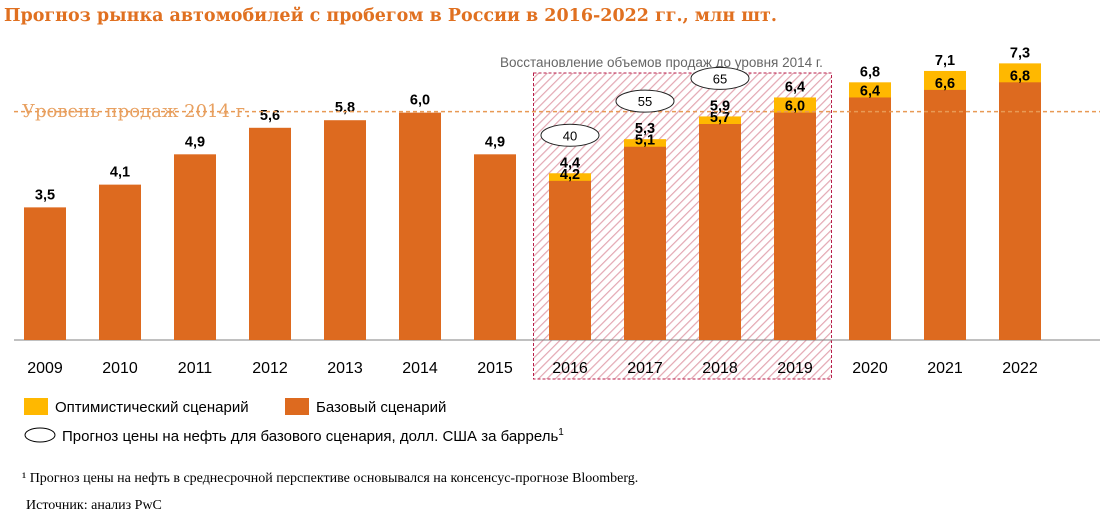  What do you see at coordinates (420, 368) in the screenshot?
I see `tick-label-2014: 2014` at bounding box center [420, 368].